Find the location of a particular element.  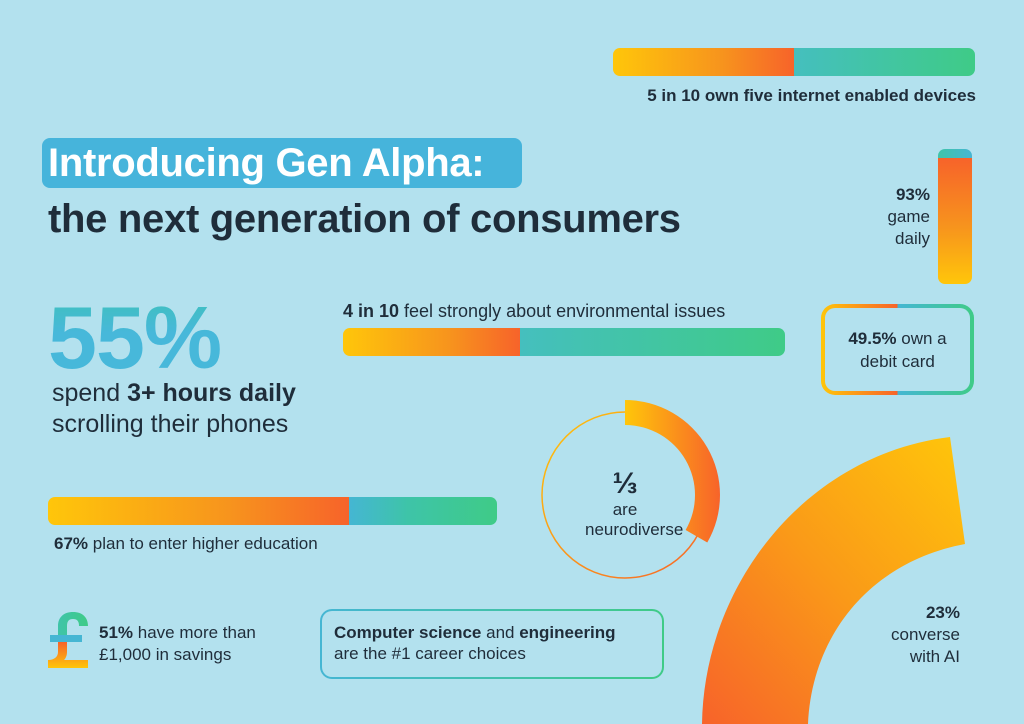

scrolling-line2: scrolling their phones is located at coordinates (170, 424).